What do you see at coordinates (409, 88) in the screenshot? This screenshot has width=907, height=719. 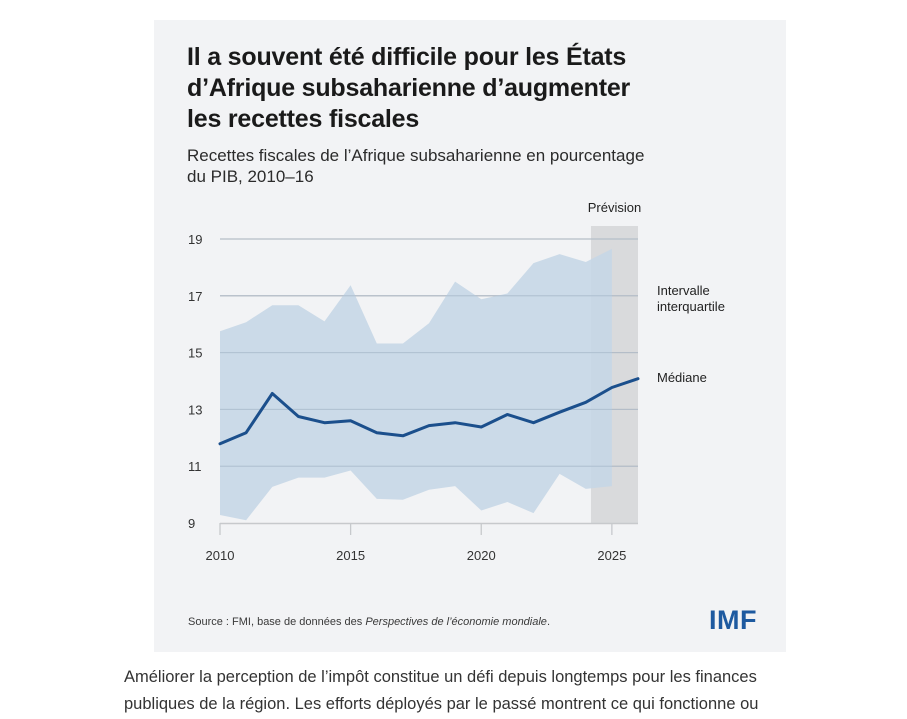 I see `chart-title-line: d’Afrique subsaharienne d’augmenter` at bounding box center [409, 88].